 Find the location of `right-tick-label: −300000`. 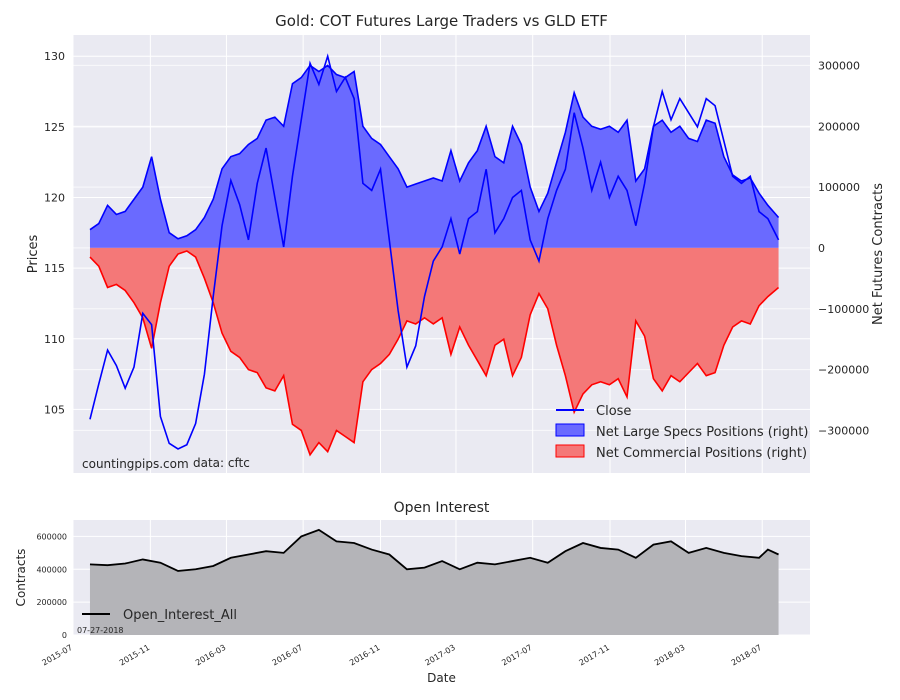

right-tick-label: −300000 is located at coordinates (843, 430).